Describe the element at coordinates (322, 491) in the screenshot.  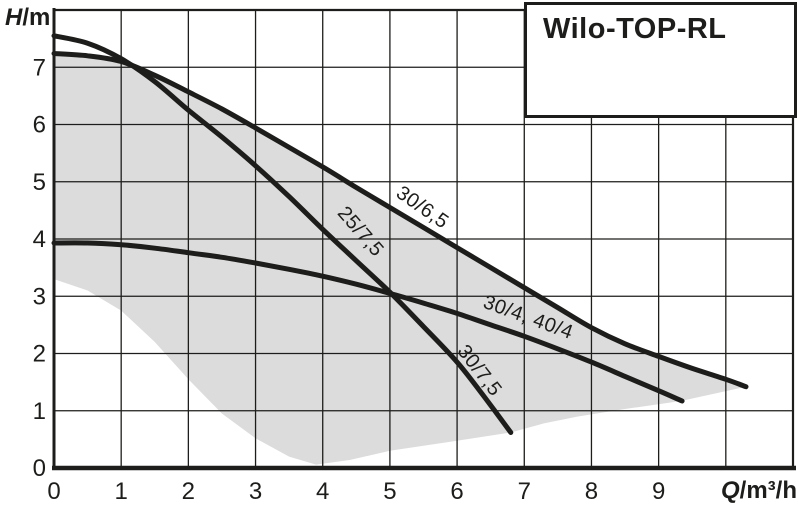
I see `x-tick-label: 4` at that location.